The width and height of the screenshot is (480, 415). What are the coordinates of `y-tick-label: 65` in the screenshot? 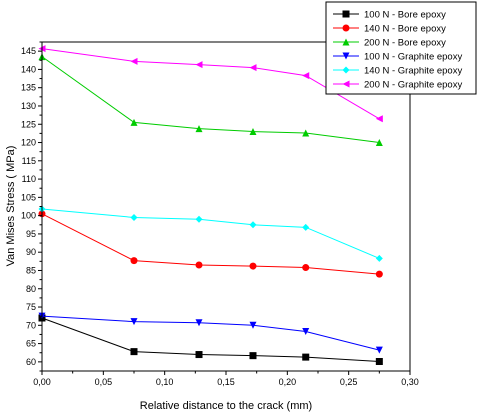 It's located at (31, 344).